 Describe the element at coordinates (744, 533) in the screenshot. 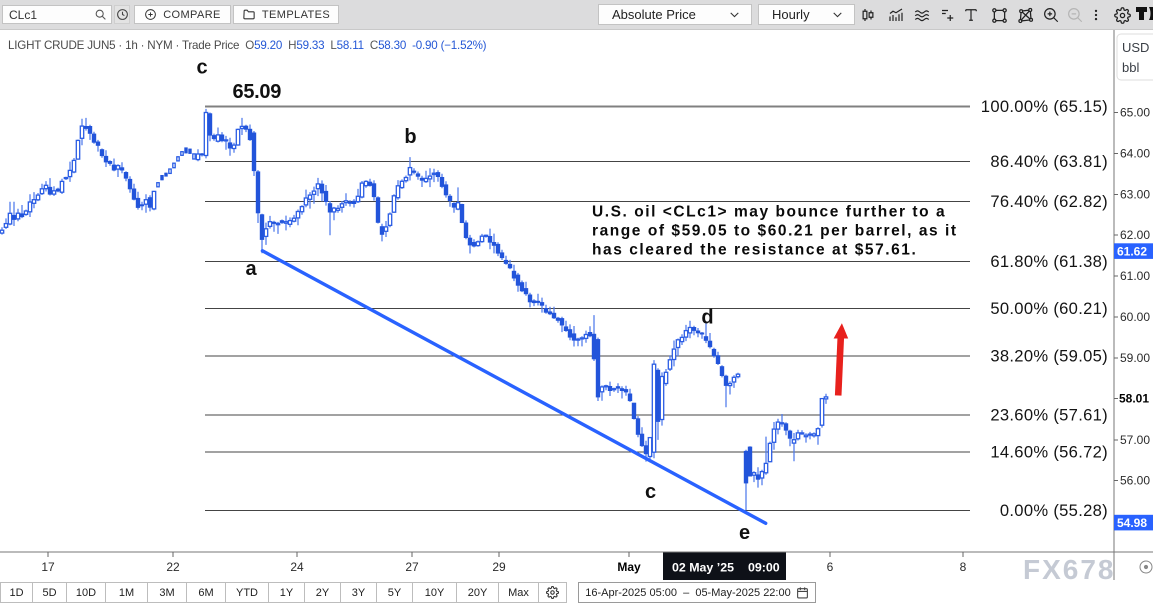

I see `svg-text: e` at that location.